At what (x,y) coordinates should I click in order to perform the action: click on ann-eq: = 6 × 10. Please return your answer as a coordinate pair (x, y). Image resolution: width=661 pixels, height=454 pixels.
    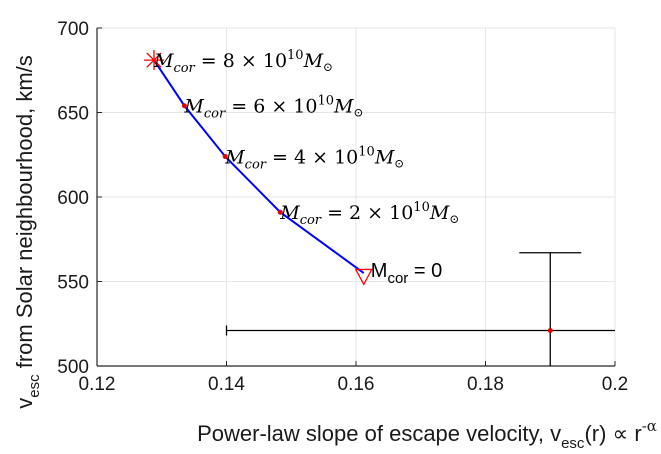
    Looking at the image, I should click on (271, 107).